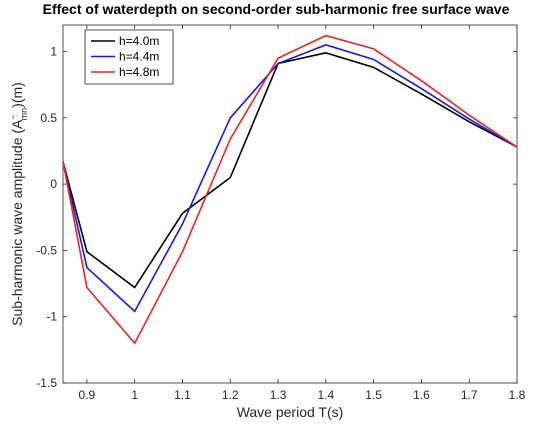  I want to click on x-tick-label: 1, so click(134, 395).